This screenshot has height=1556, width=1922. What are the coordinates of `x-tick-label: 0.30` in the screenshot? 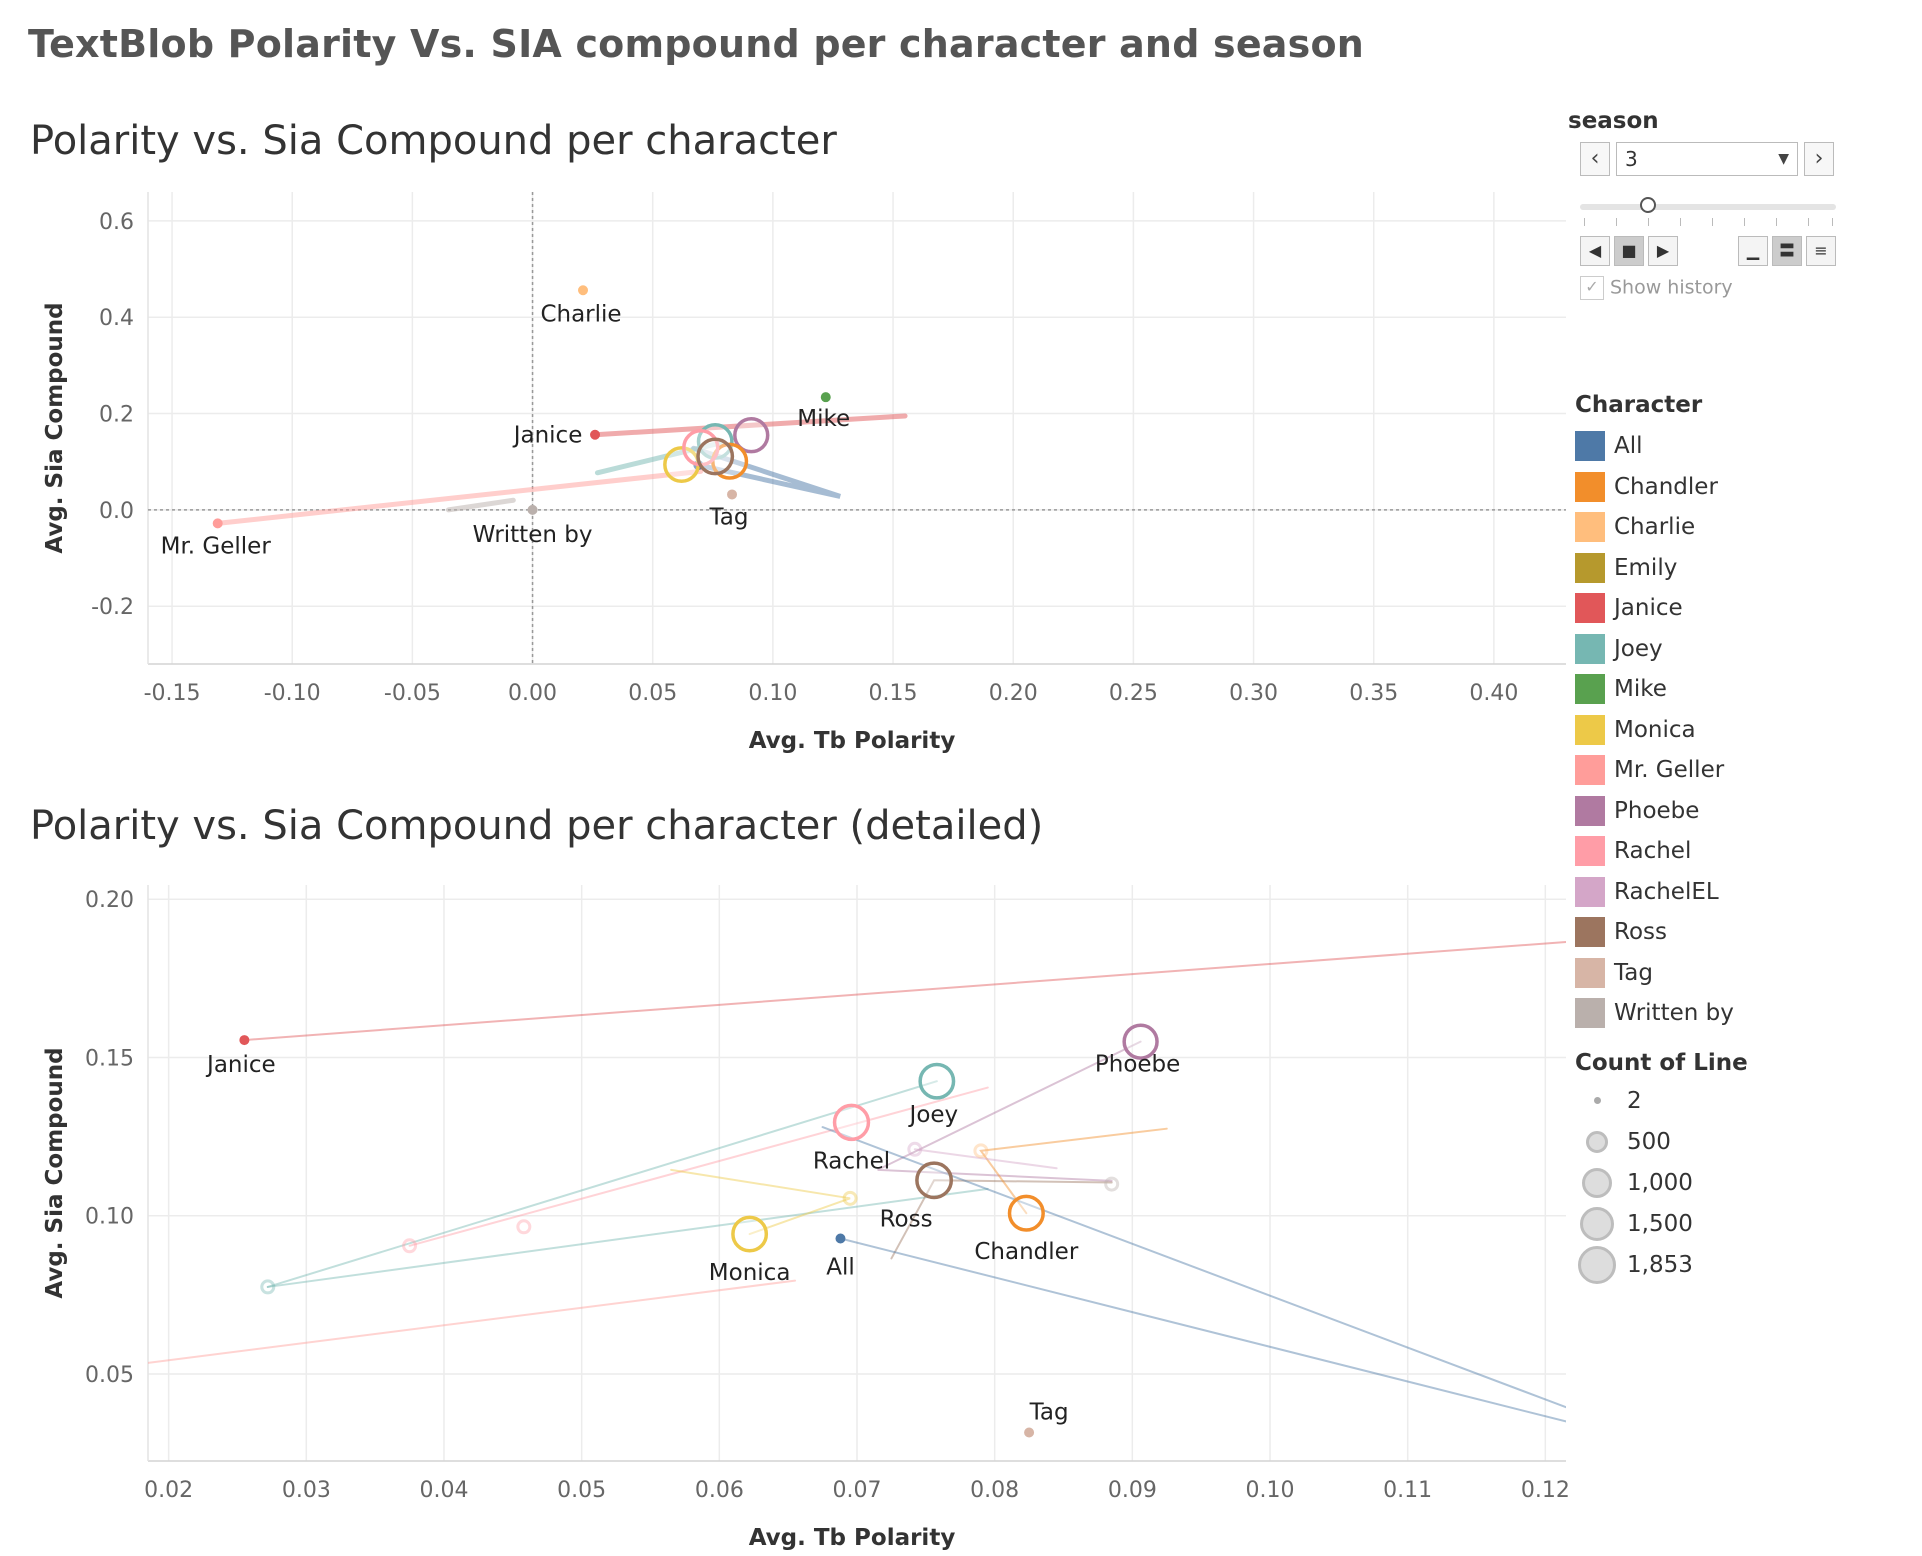 It's located at (1253, 693).